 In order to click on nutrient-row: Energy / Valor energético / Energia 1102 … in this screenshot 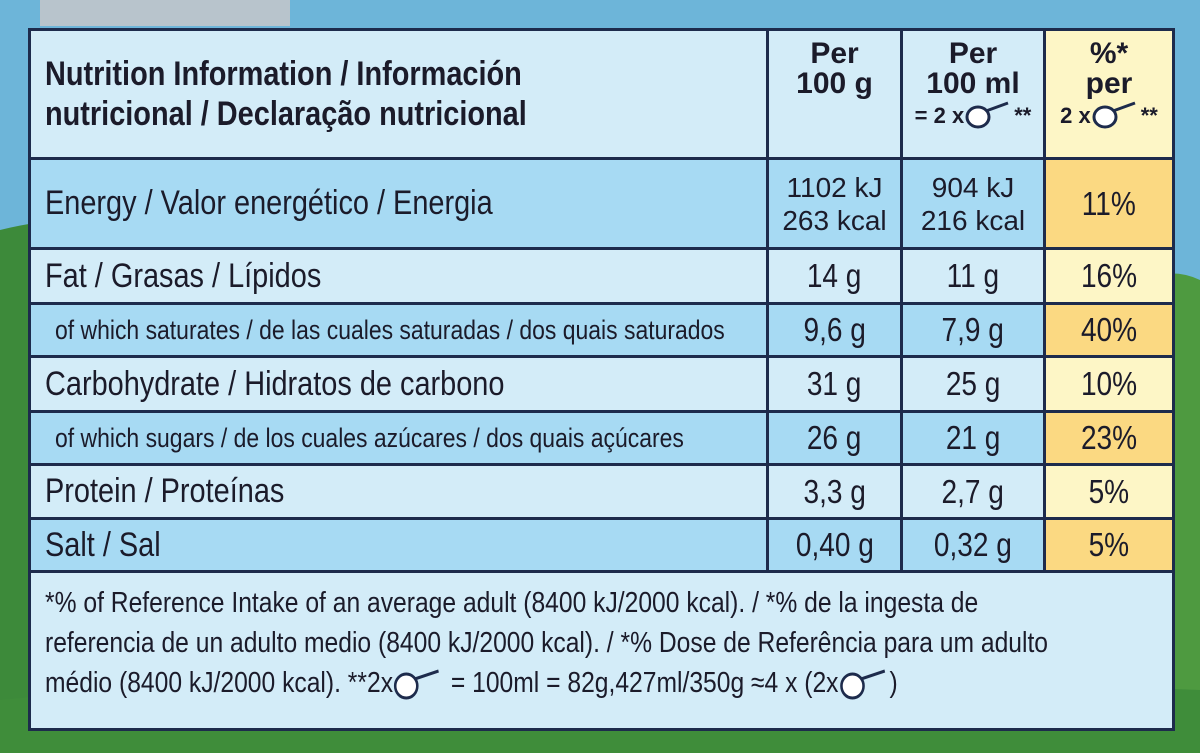, I will do `click(601, 203)`.